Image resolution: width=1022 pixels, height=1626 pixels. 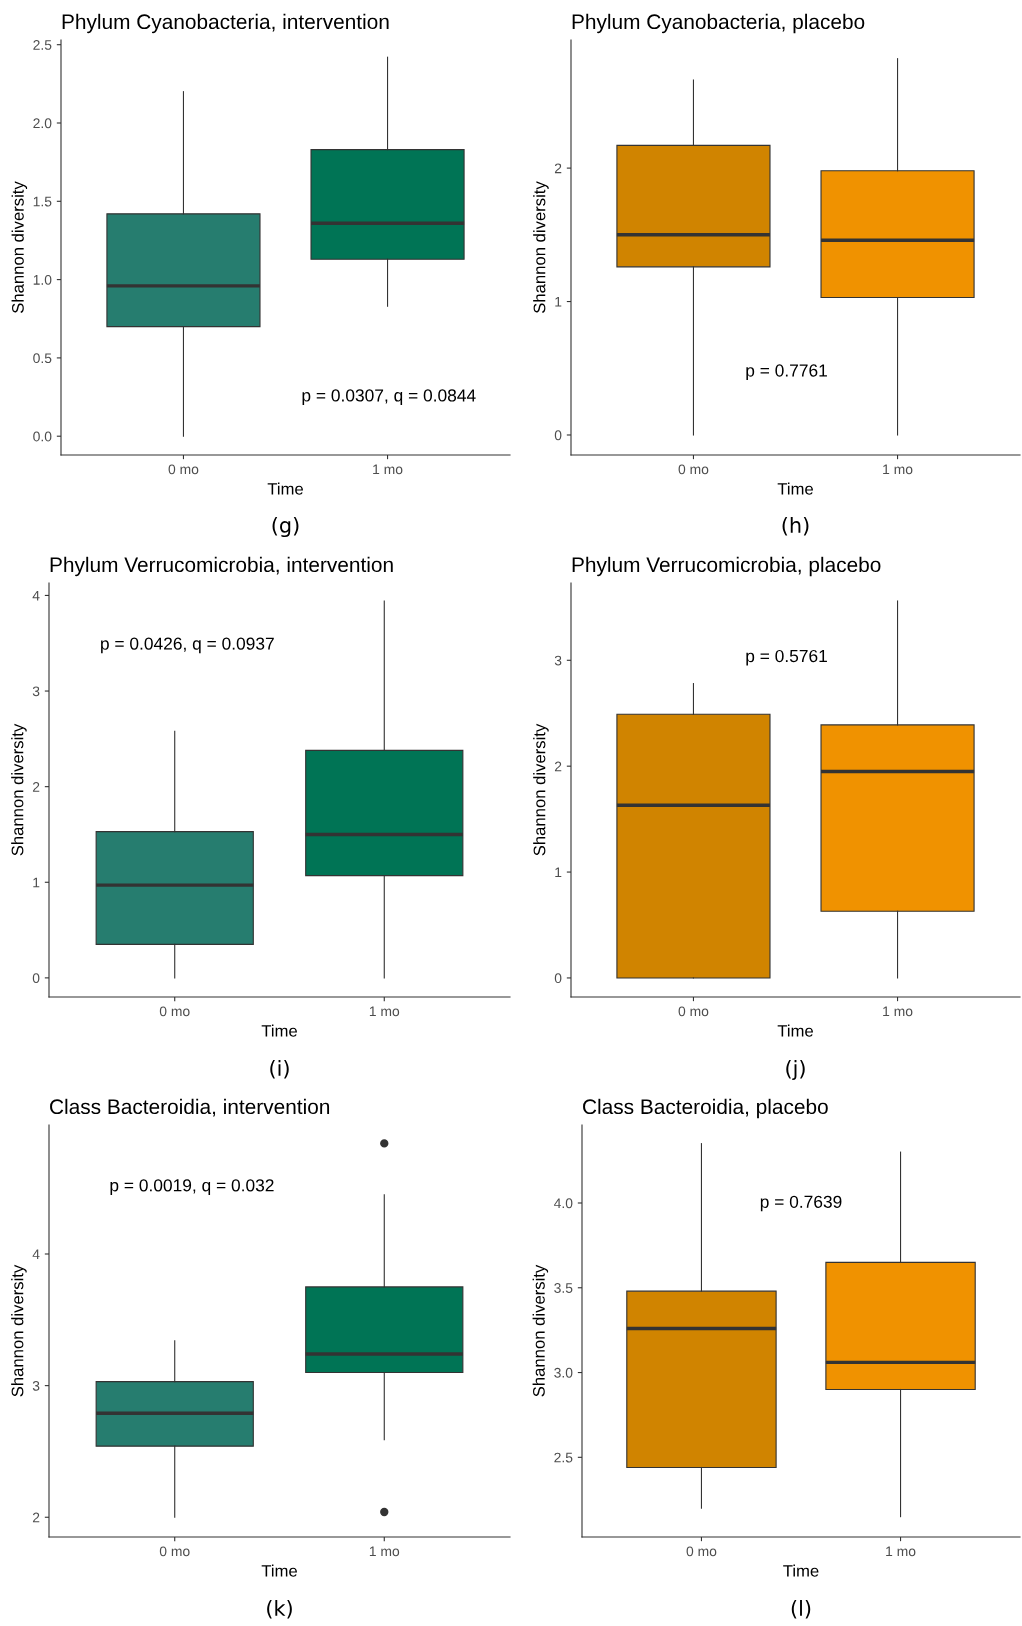 I want to click on chart-title: Phylum Cyanobacteria, placebo, so click(x=718, y=23).